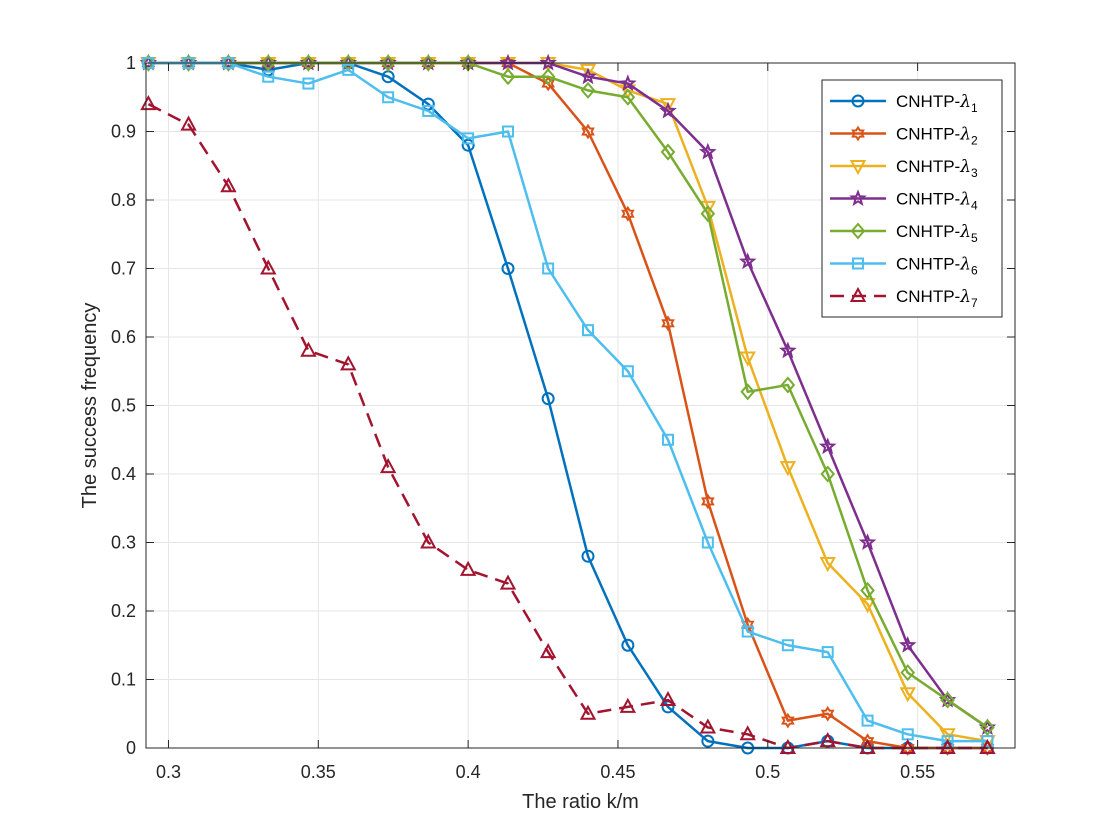 The height and width of the screenshot is (840, 1120). I want to click on y-axis-label: The success frequency, so click(90, 406).